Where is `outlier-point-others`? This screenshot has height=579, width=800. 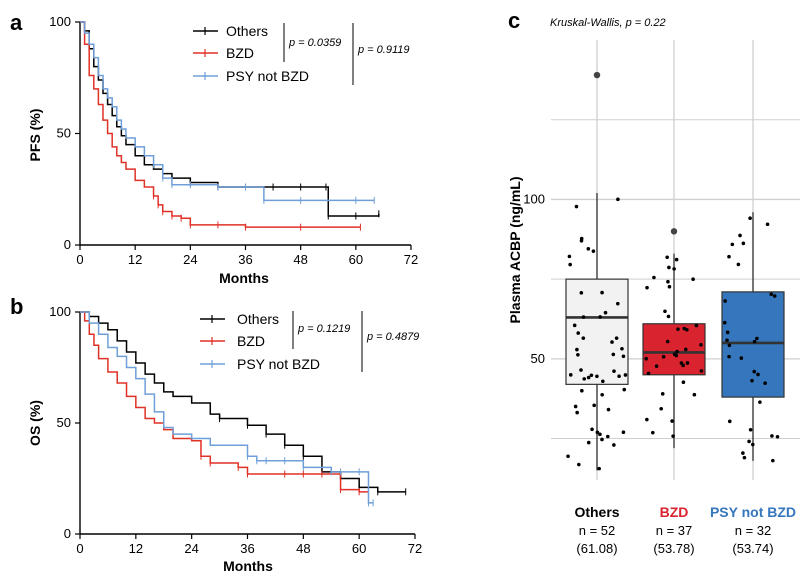 outlier-point-others is located at coordinates (597, 75).